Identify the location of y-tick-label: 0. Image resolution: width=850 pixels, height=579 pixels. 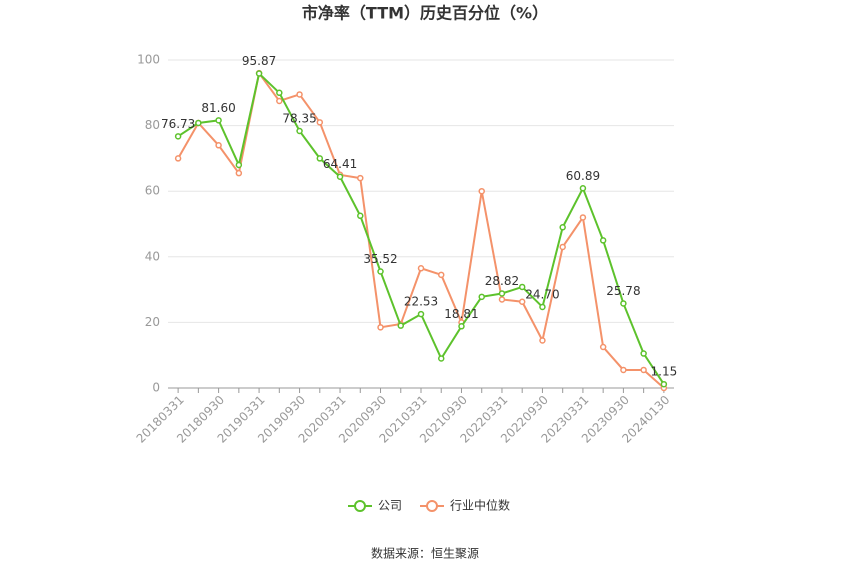
(156, 388).